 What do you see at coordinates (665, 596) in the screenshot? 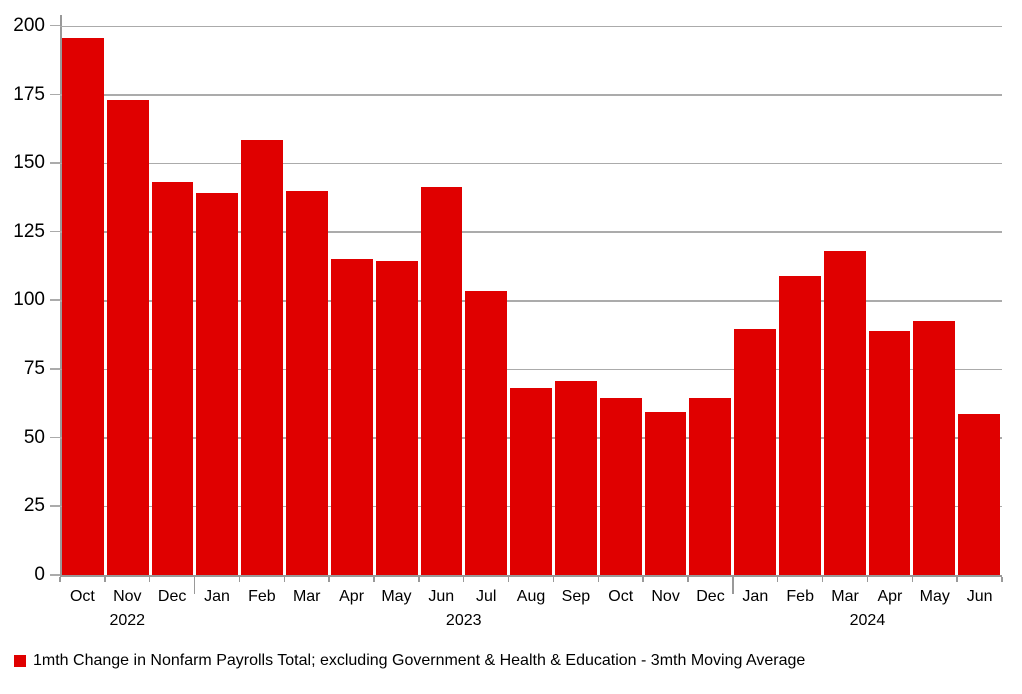
I see `x-label-nov-2023: Nov` at bounding box center [665, 596].